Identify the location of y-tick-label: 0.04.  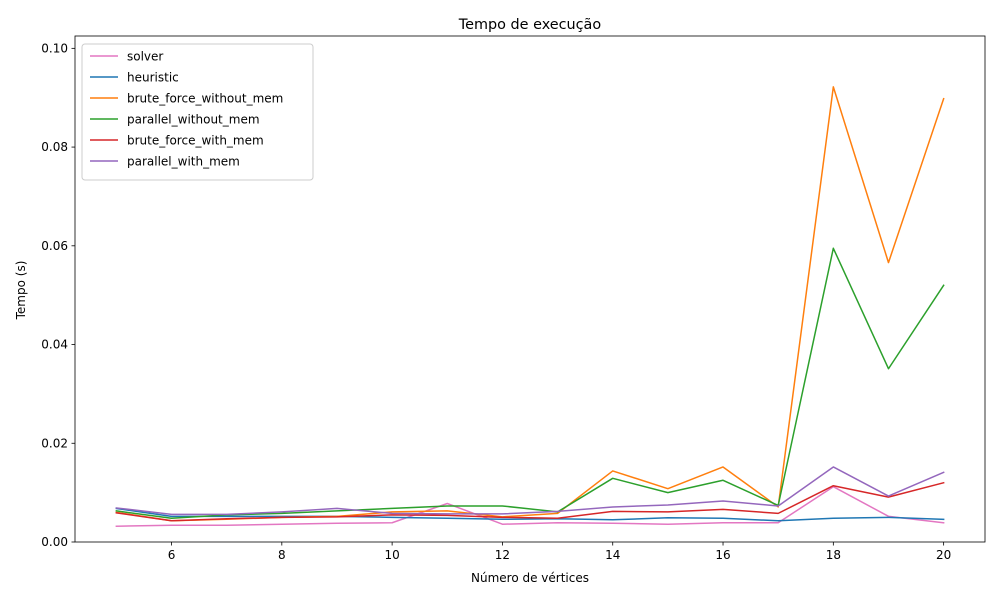
(54, 345).